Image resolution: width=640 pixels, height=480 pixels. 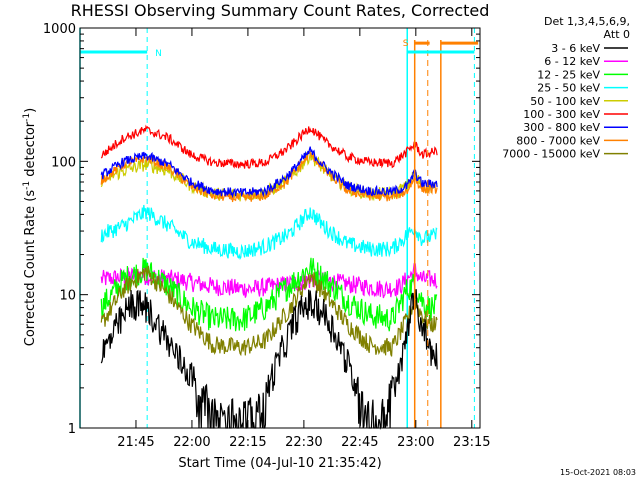 I want to click on y-axis-label-mid: detector, so click(x=30, y=151).